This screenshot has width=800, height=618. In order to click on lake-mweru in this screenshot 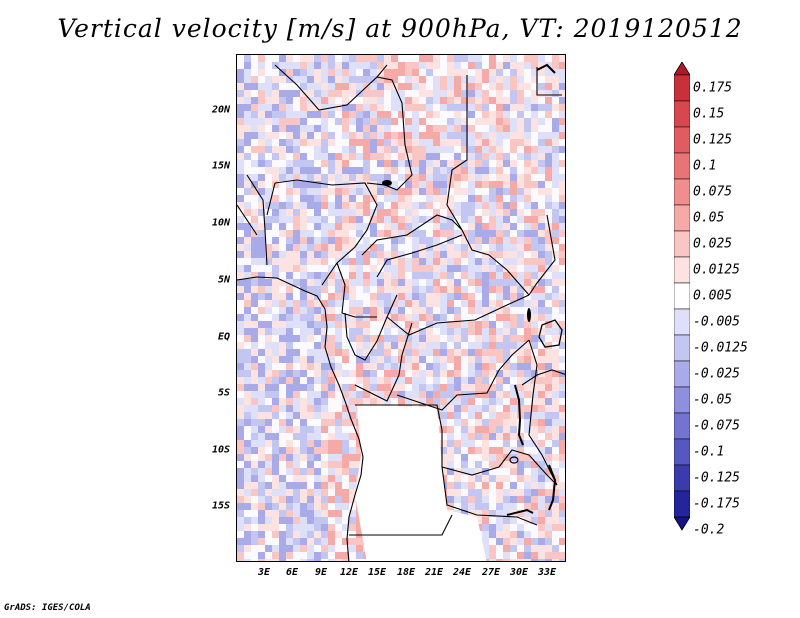, I will do `click(514, 460)`.